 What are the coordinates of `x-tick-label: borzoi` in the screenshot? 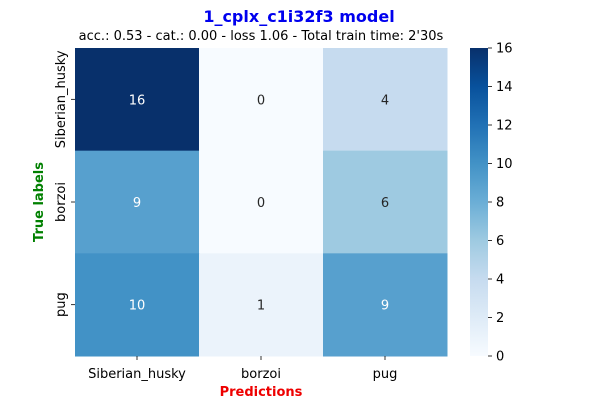 It's located at (261, 374).